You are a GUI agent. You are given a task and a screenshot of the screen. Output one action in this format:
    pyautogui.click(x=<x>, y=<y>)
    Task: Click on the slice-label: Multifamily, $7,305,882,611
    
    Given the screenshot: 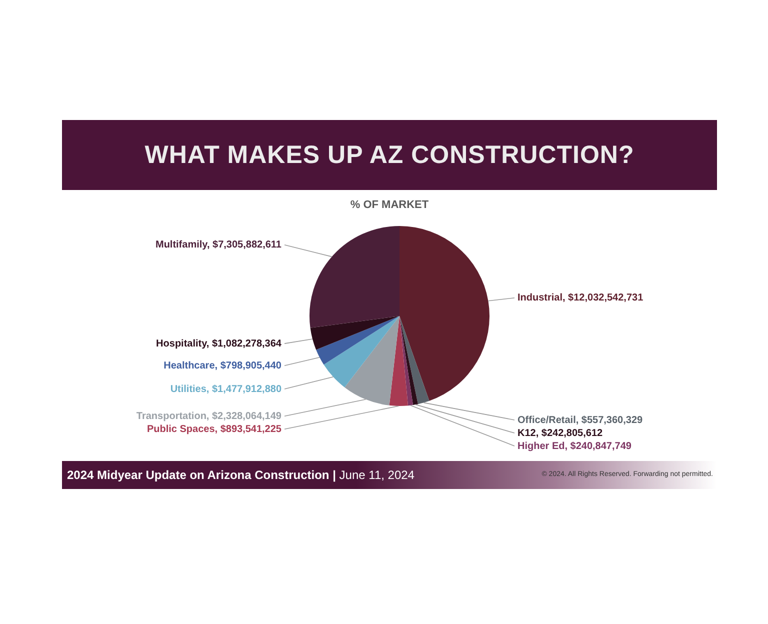 What is the action you would take?
    pyautogui.click(x=218, y=245)
    